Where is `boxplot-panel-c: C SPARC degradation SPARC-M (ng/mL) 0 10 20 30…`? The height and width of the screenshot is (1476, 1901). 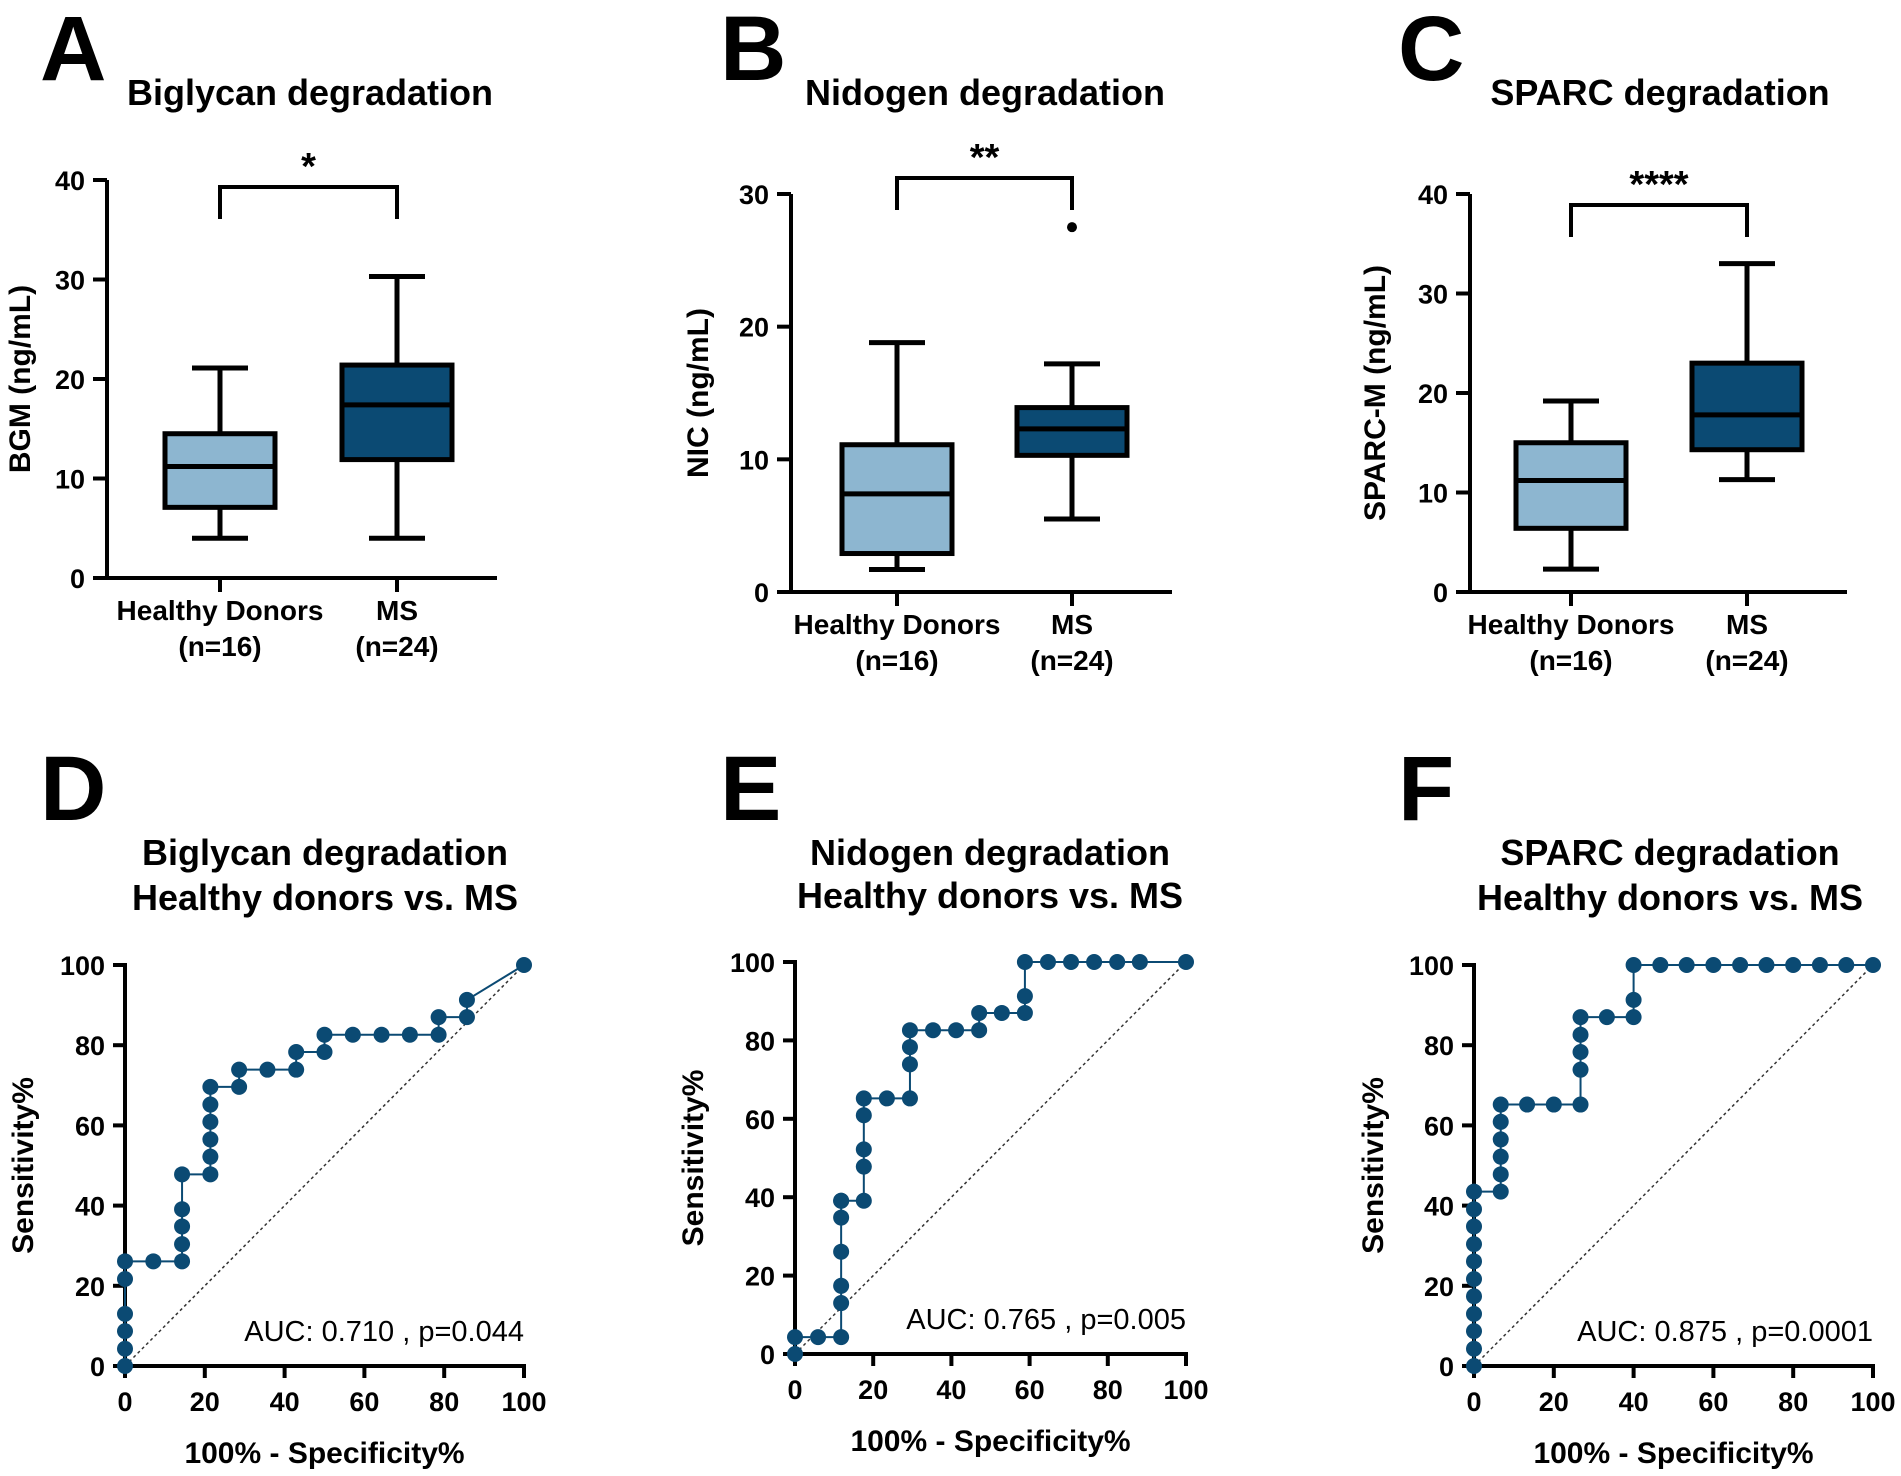
boxplot-panel-c: C SPARC degradation SPARC-M (ng/mL) 0 10 20 30… is located at coordinates (1603, 338).